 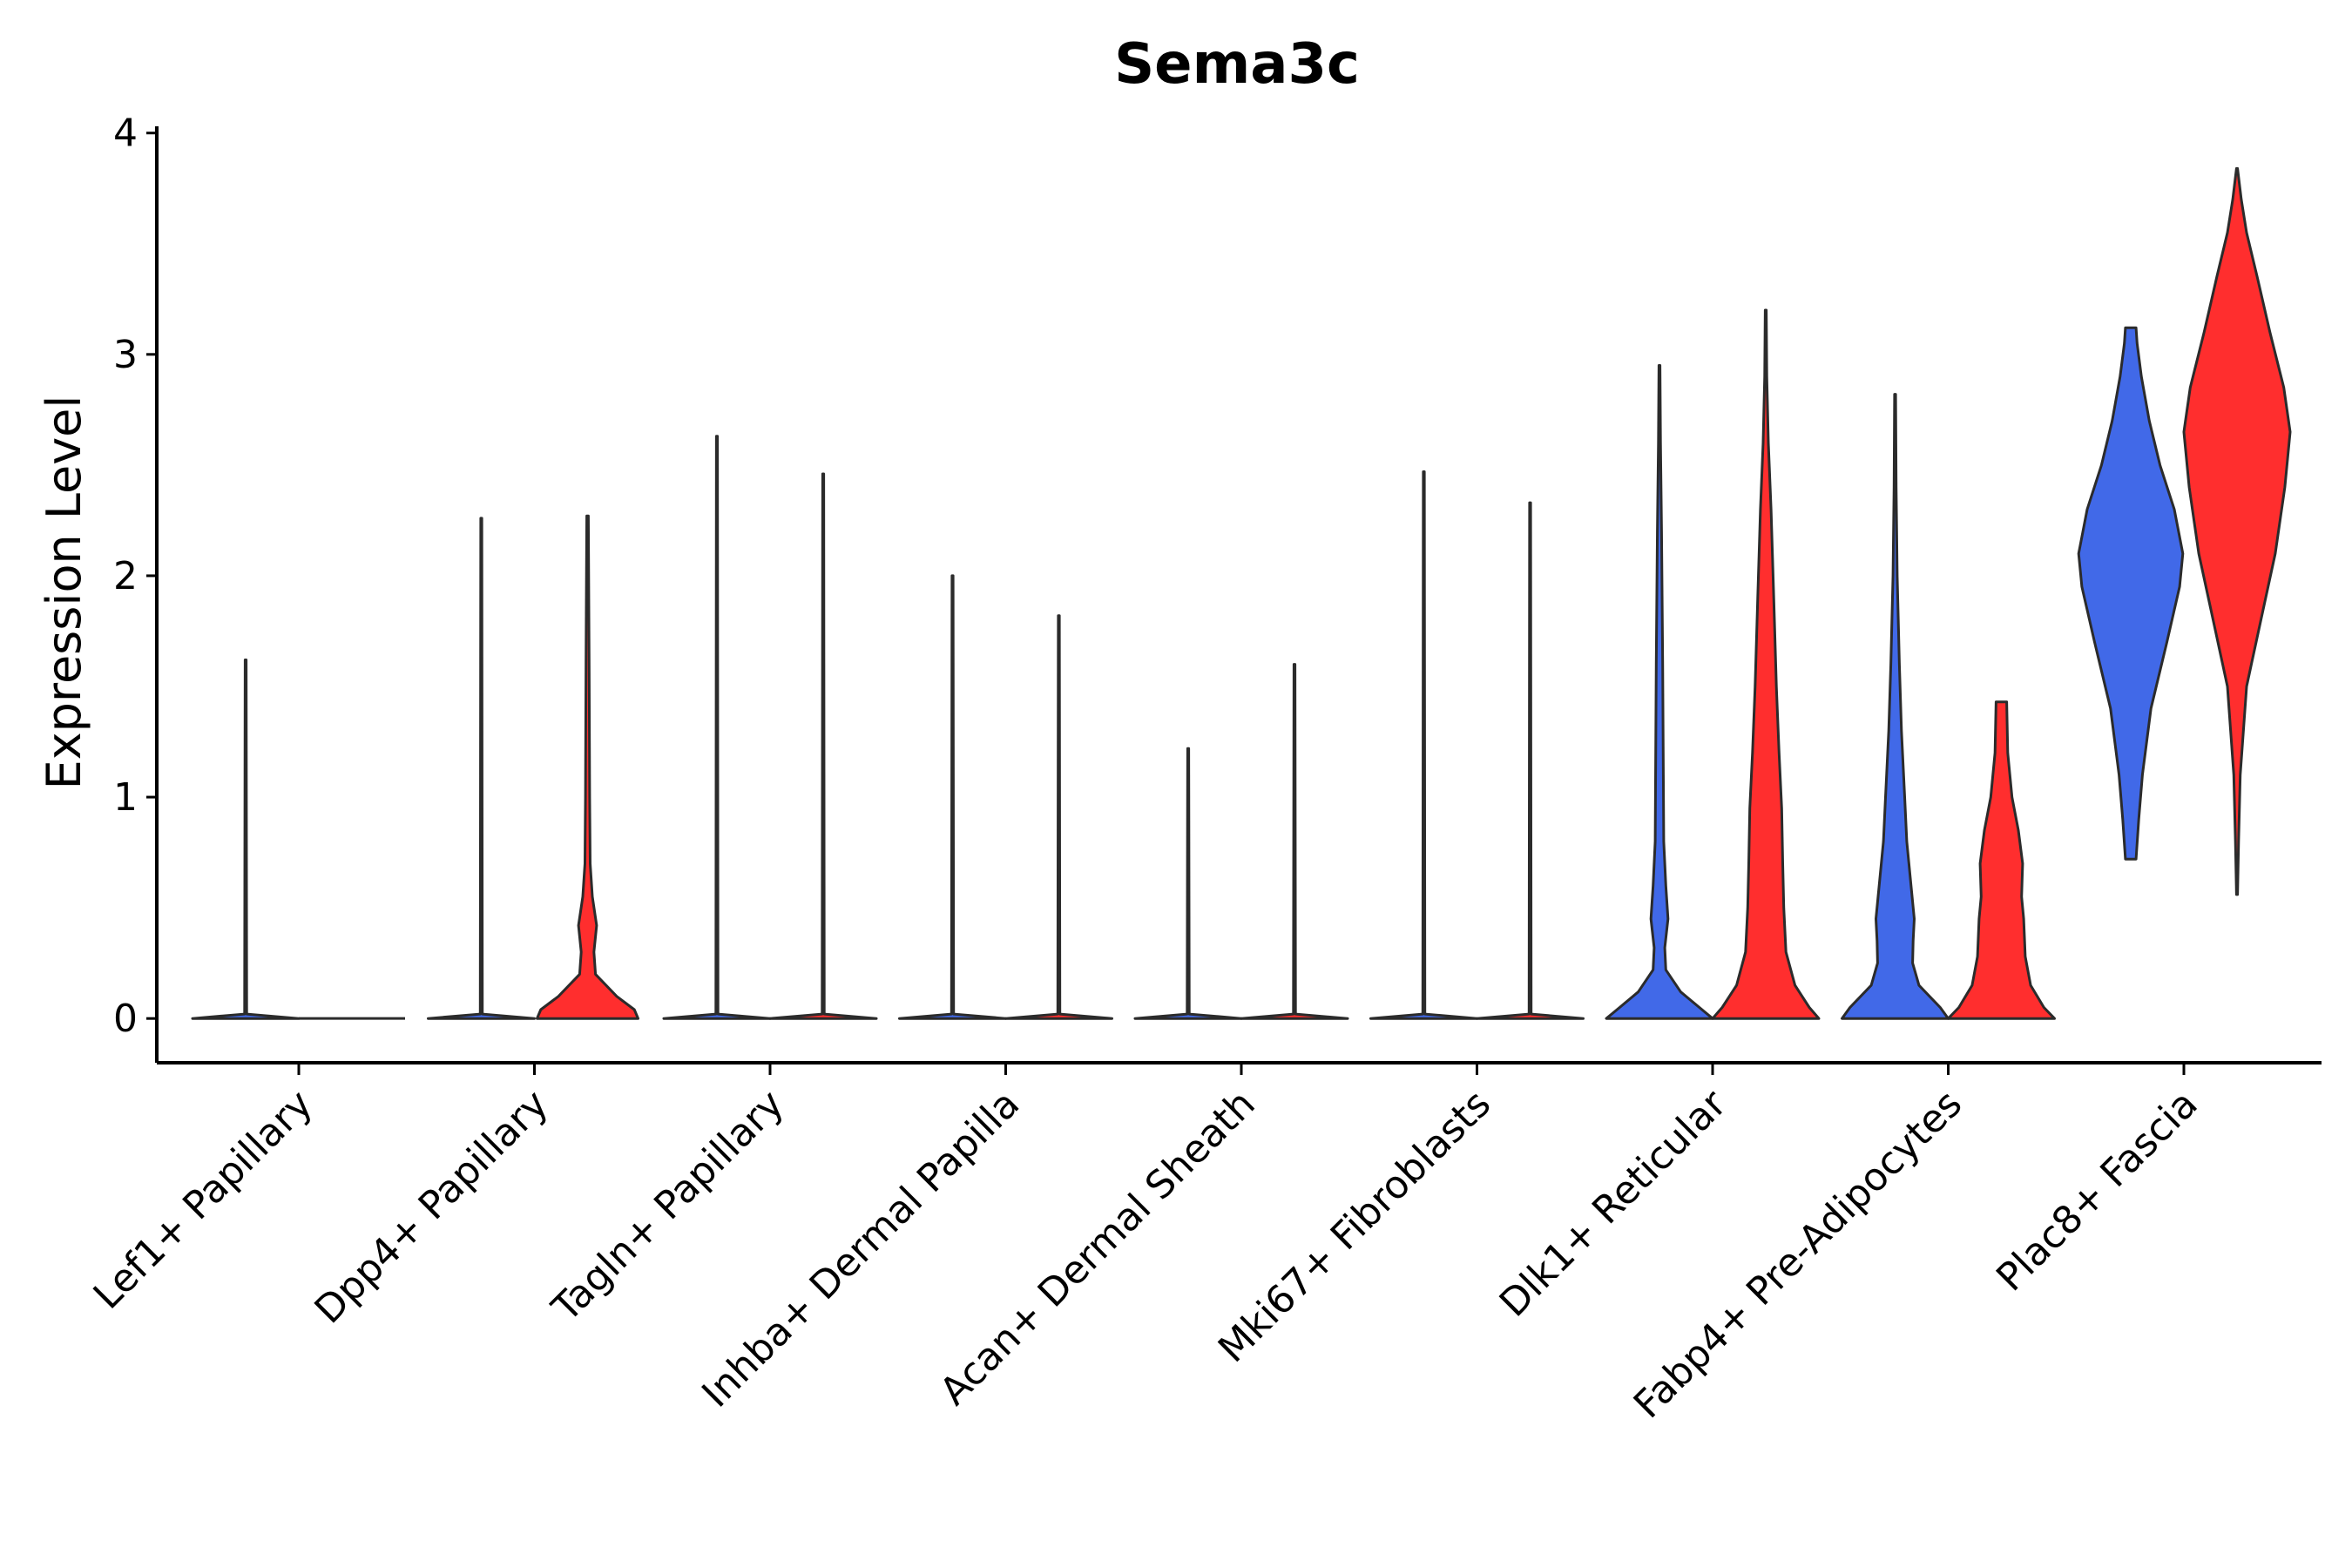 I want to click on x-category-label: Plac8+ Fascia, so click(x=2097, y=1191).